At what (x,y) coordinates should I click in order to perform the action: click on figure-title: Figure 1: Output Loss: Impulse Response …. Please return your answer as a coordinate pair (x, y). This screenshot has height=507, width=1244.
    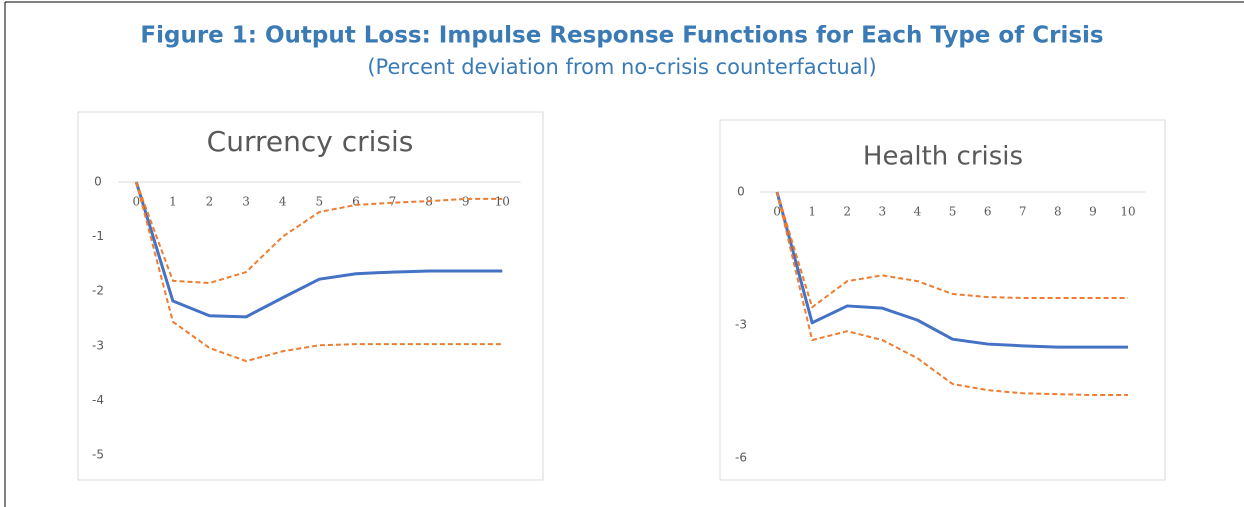
    Looking at the image, I should click on (621, 36).